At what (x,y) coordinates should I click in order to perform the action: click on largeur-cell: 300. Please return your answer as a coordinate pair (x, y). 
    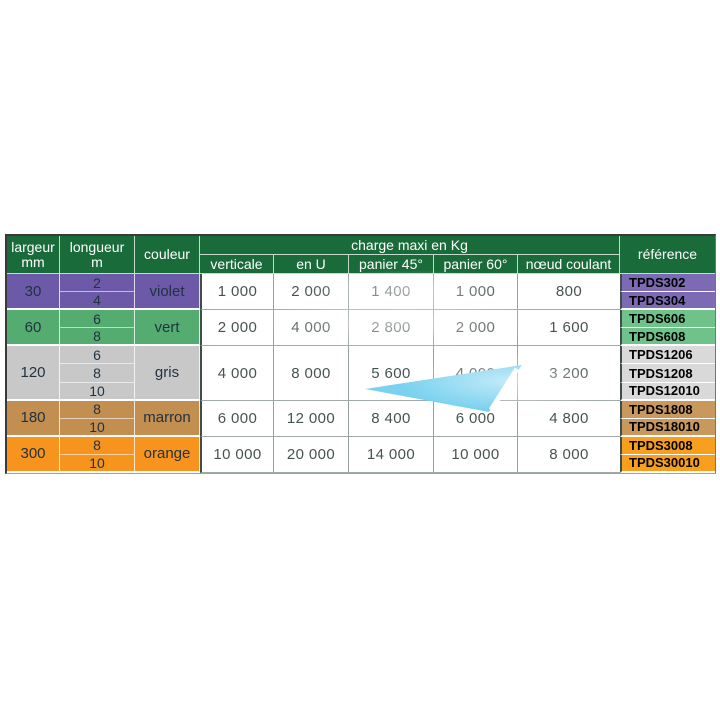
    Looking at the image, I should click on (33, 455).